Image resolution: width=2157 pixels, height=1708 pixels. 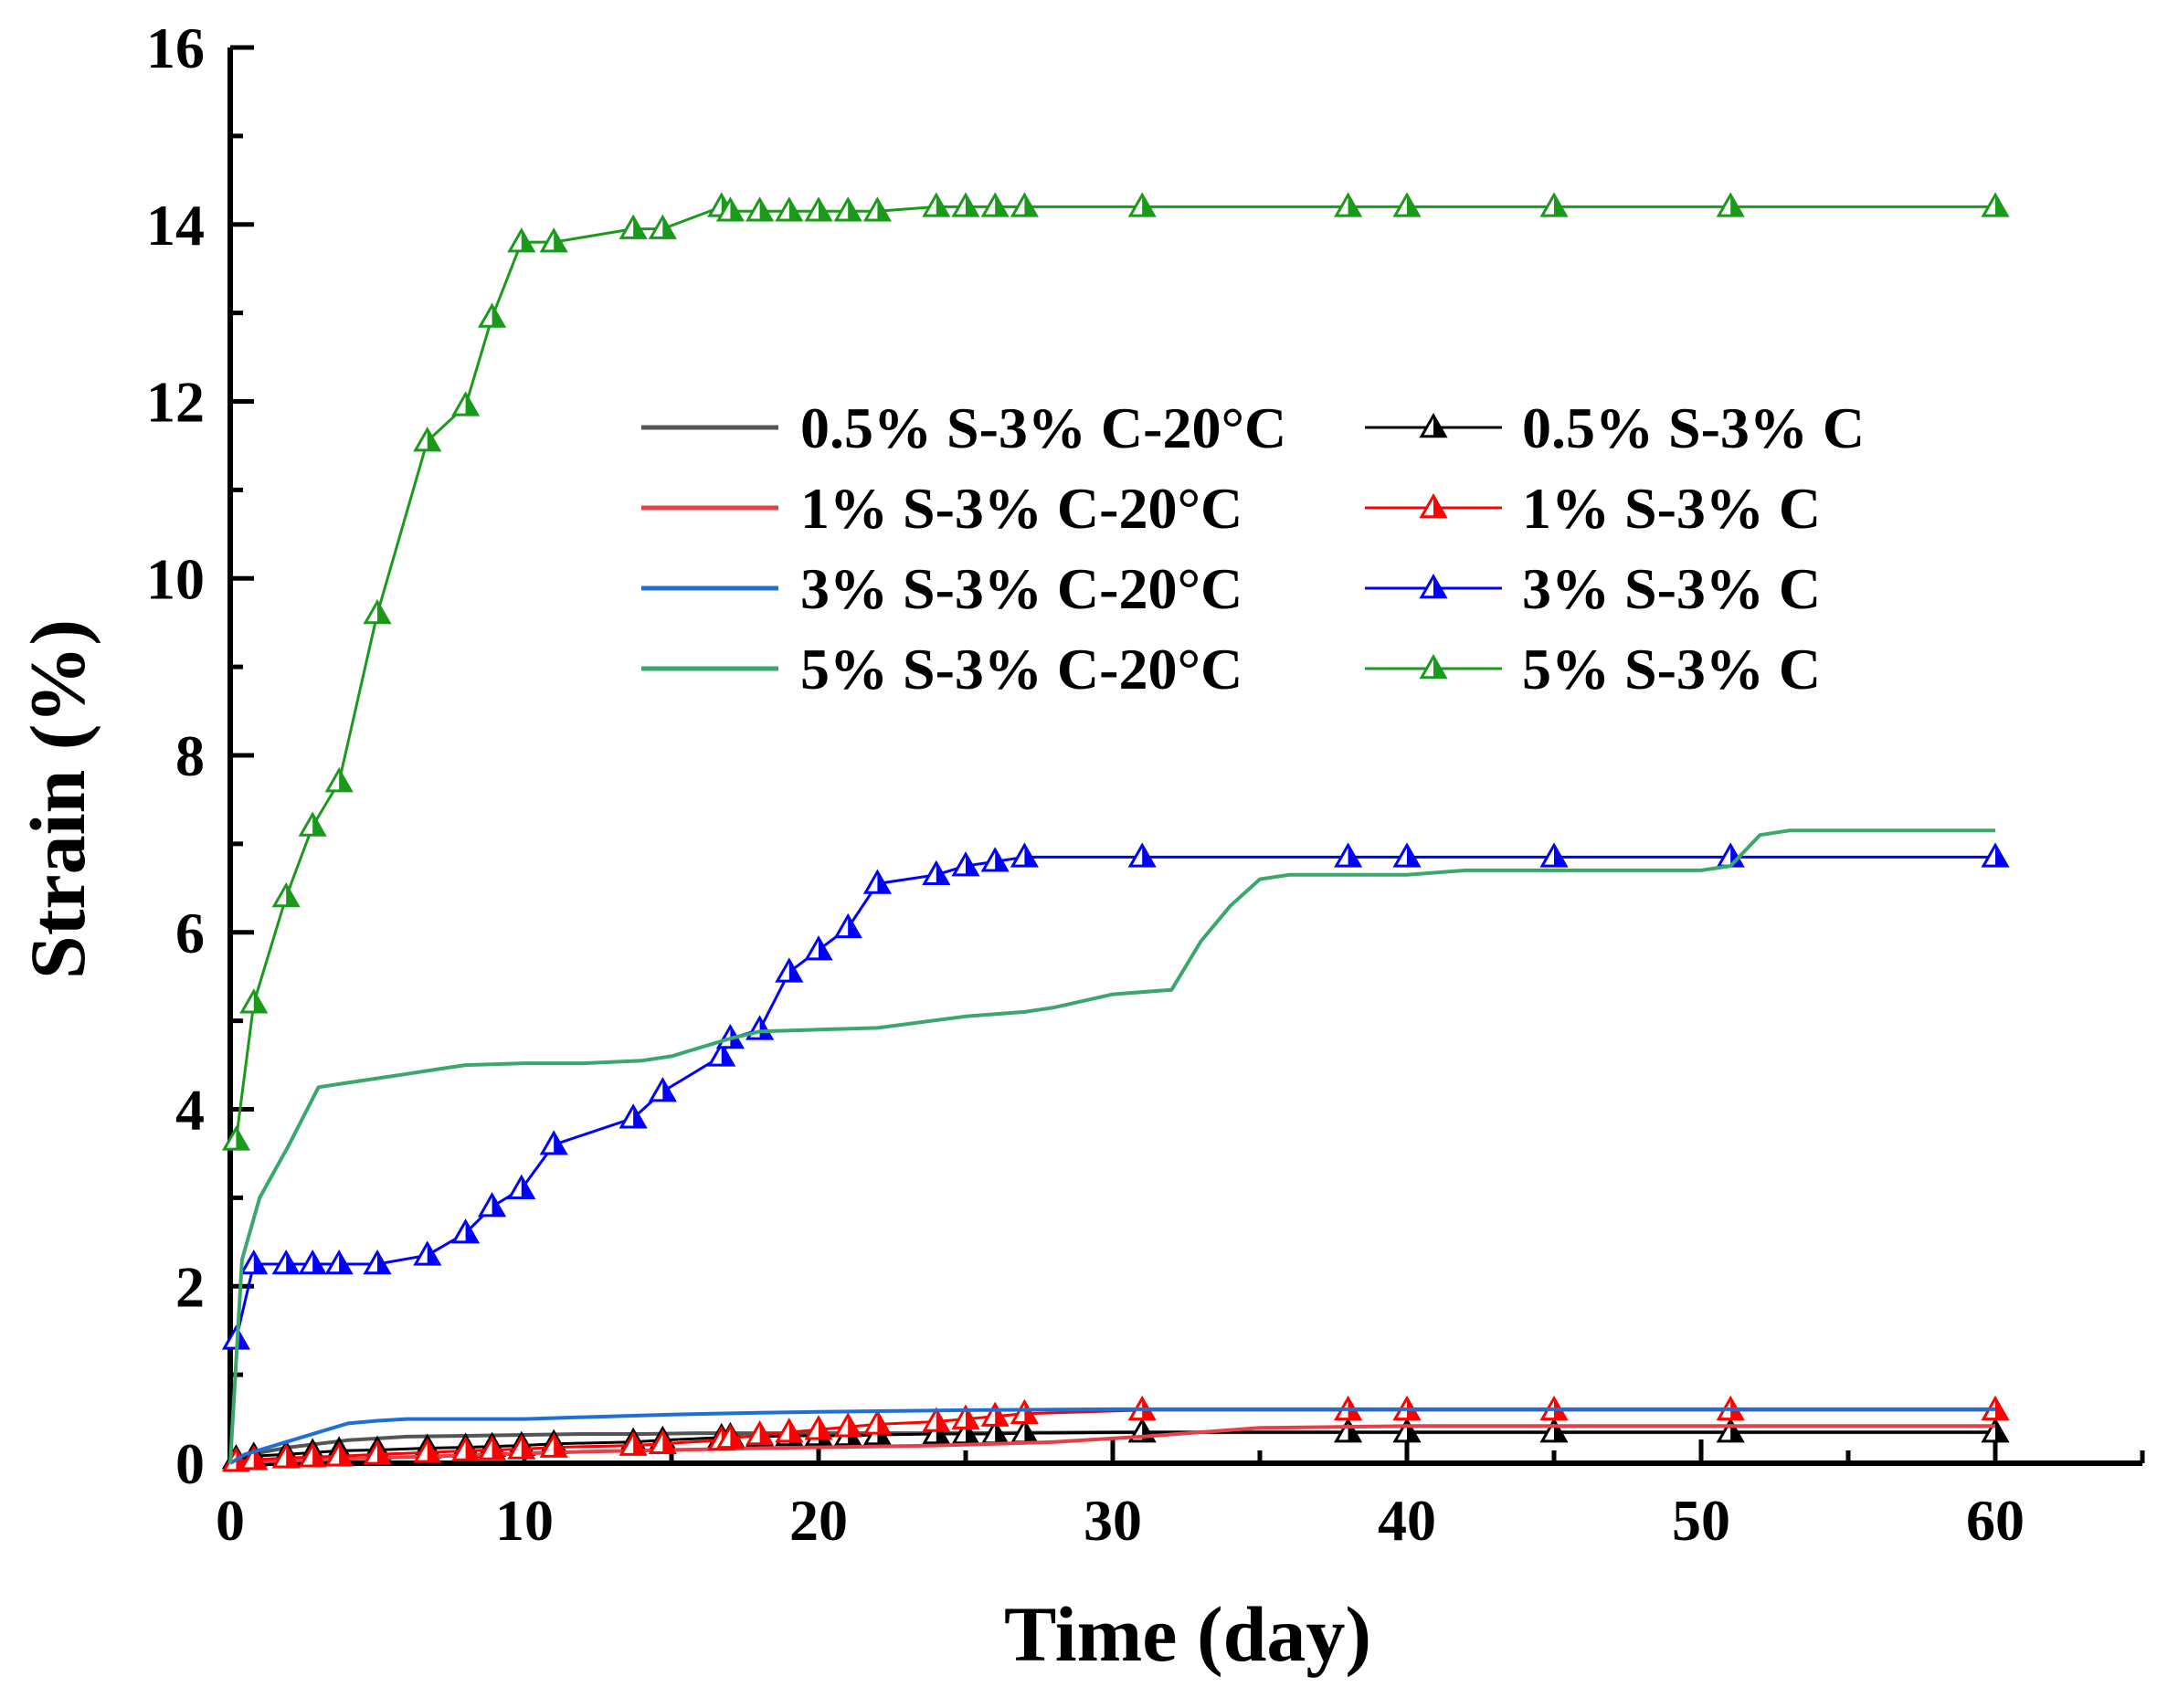 I want to click on legend-entry: 3% S-3% C, so click(x=1593, y=588).